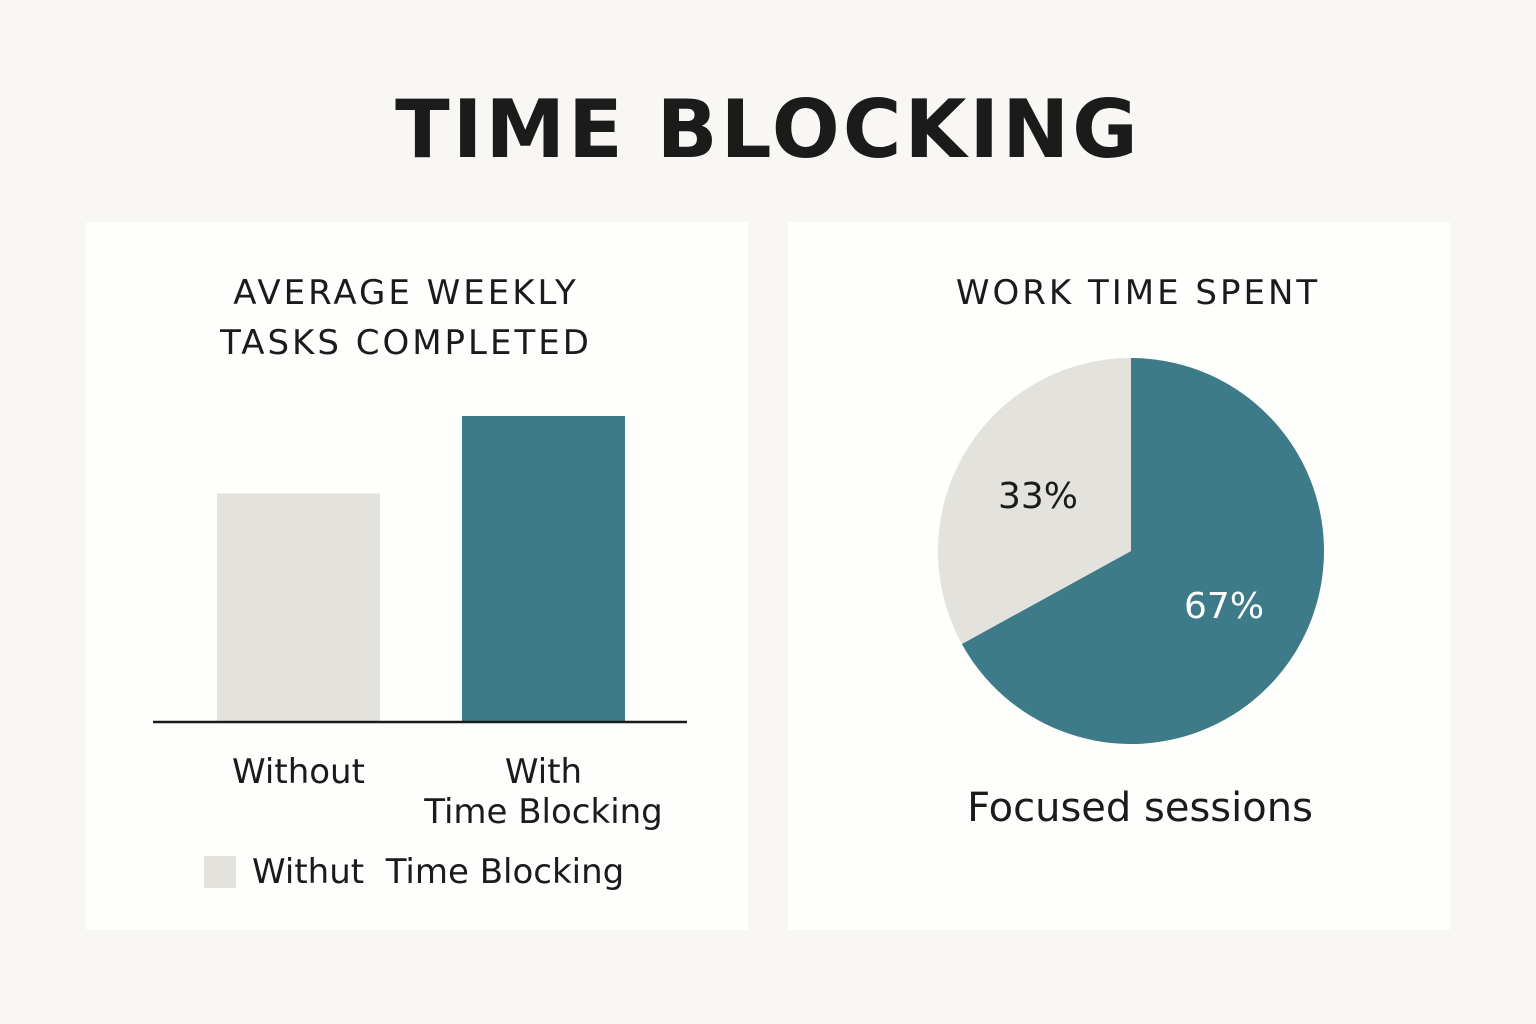  Describe the element at coordinates (220, 872) in the screenshot. I see `legend-swatch` at that location.